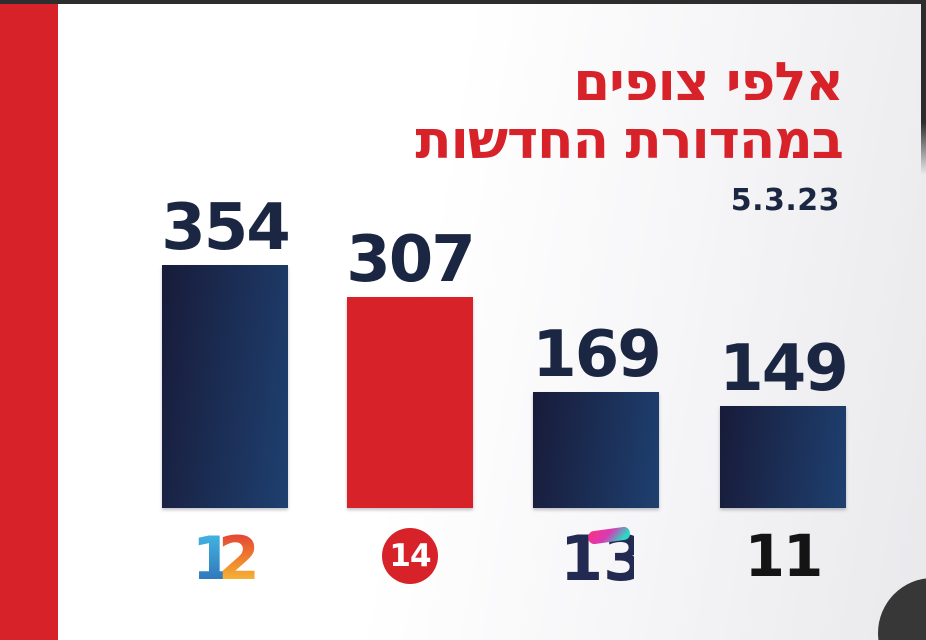 This screenshot has height=640, width=926. I want to click on top-dark-strip, so click(463, 2).